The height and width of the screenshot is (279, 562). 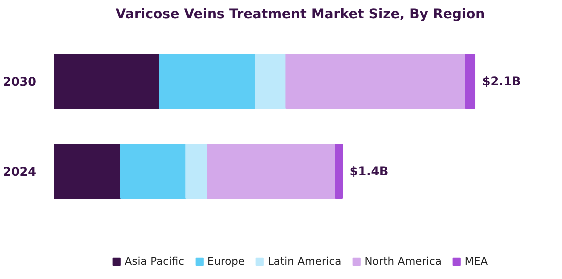 I want to click on legend-label: Europe, so click(x=226, y=261).